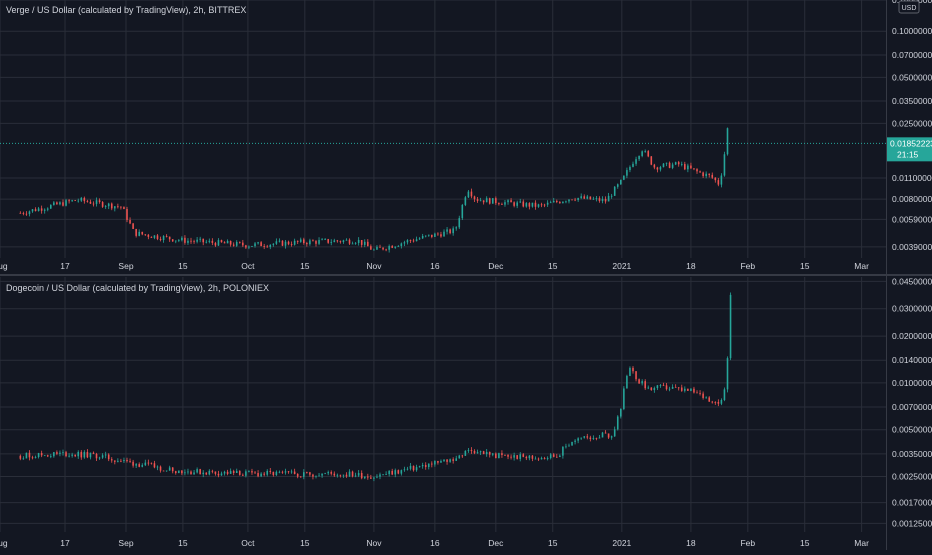 This screenshot has height=555, width=932. Describe the element at coordinates (496, 543) in the screenshot. I see `time-tick-label: Dec` at that location.